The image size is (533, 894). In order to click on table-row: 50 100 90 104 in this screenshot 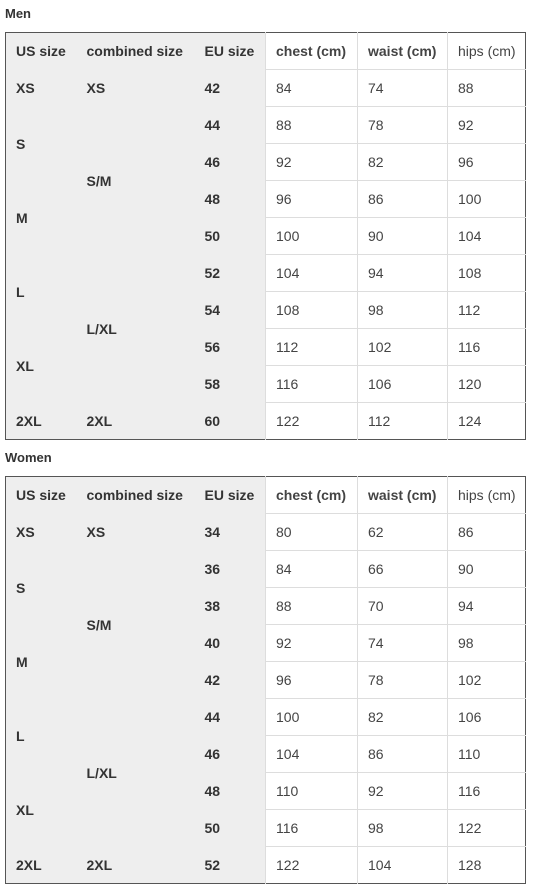, I will do `click(266, 236)`.